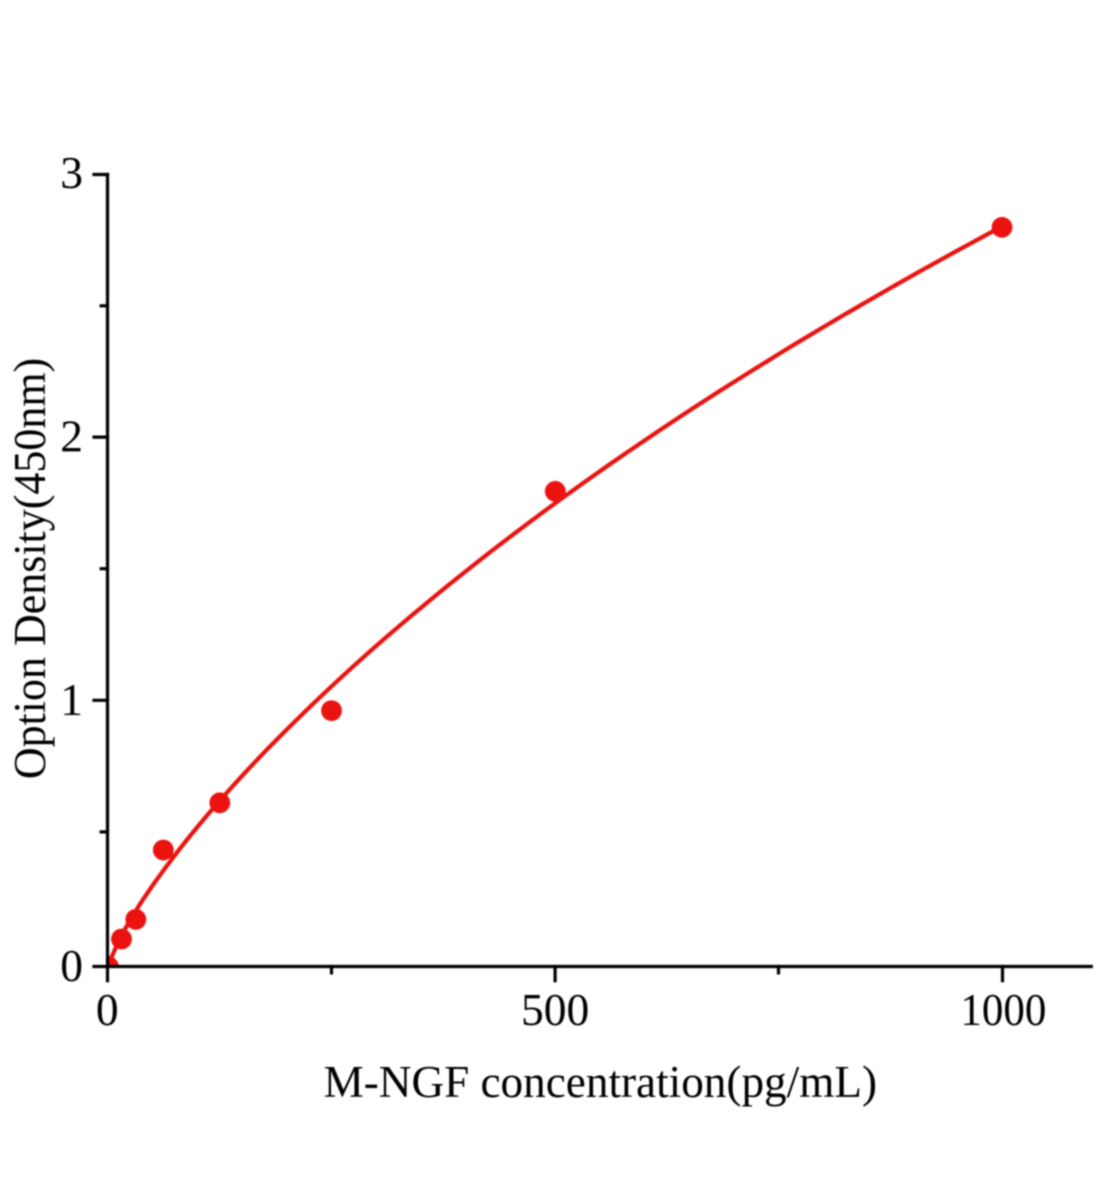 This screenshot has height=1200, width=1104. Describe the element at coordinates (29, 568) in the screenshot. I see `svg-text: Option Density(450nm)` at that location.